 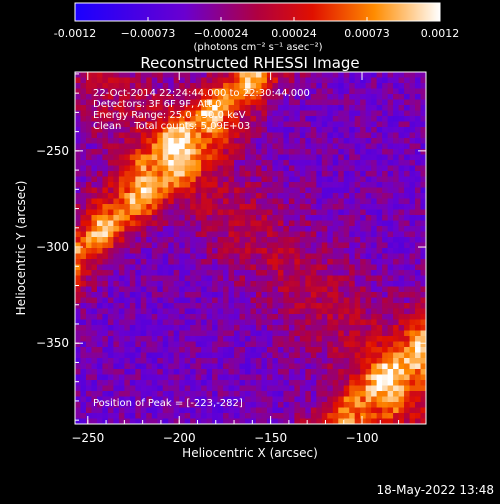 What do you see at coordinates (440, 33) in the screenshot?
I see `colorbar-tick-label: 0.0012` at bounding box center [440, 33].